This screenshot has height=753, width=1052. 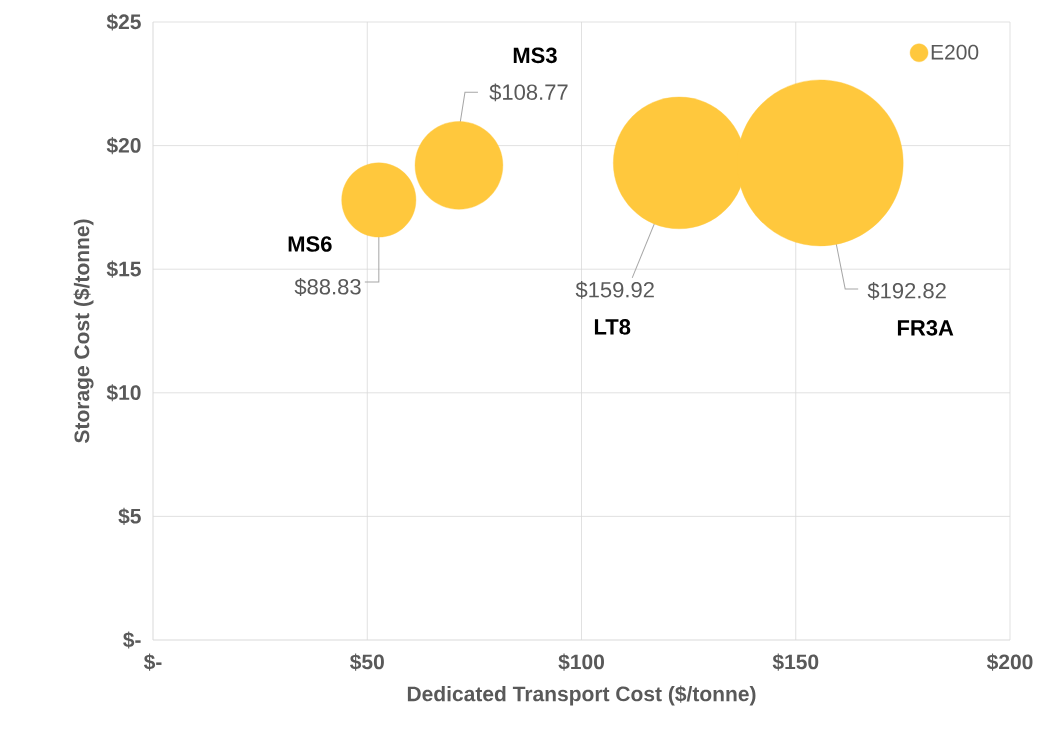 What do you see at coordinates (614, 289) in the screenshot?
I see `annotation: $159.92` at bounding box center [614, 289].